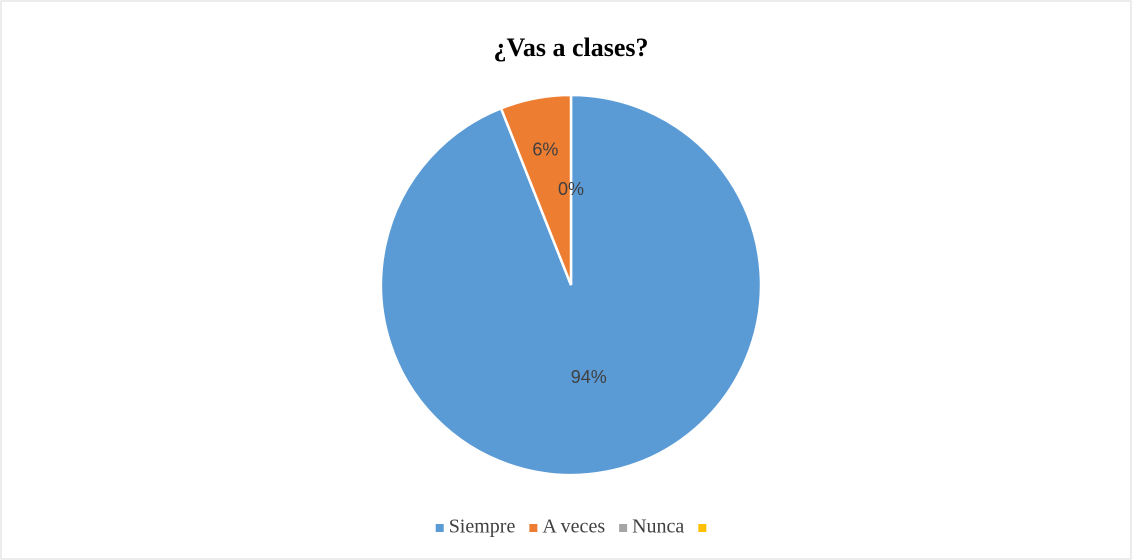 Image resolution: width=1132 pixels, height=560 pixels. Describe the element at coordinates (482, 527) in the screenshot. I see `legend-label: Siempre` at that location.